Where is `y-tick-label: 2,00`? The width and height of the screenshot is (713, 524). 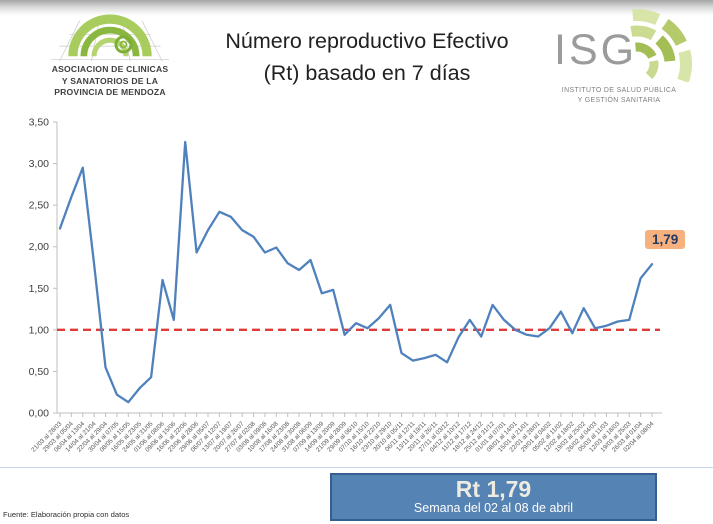
y-tick-label: 2,00 is located at coordinates (39, 247).